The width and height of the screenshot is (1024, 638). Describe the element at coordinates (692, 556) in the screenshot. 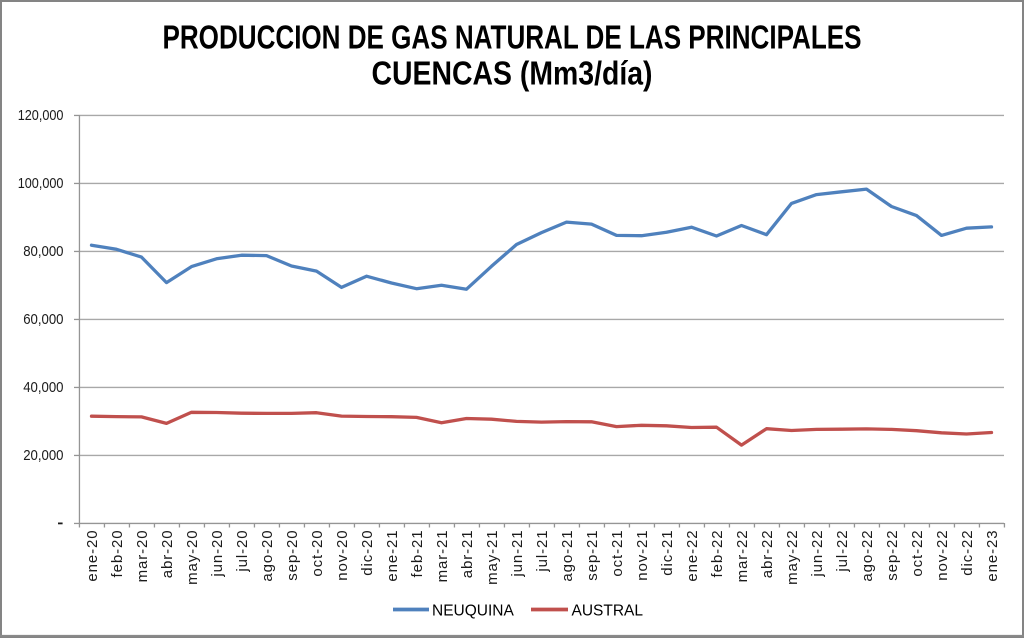

I see `svg-text: ene-22` at that location.